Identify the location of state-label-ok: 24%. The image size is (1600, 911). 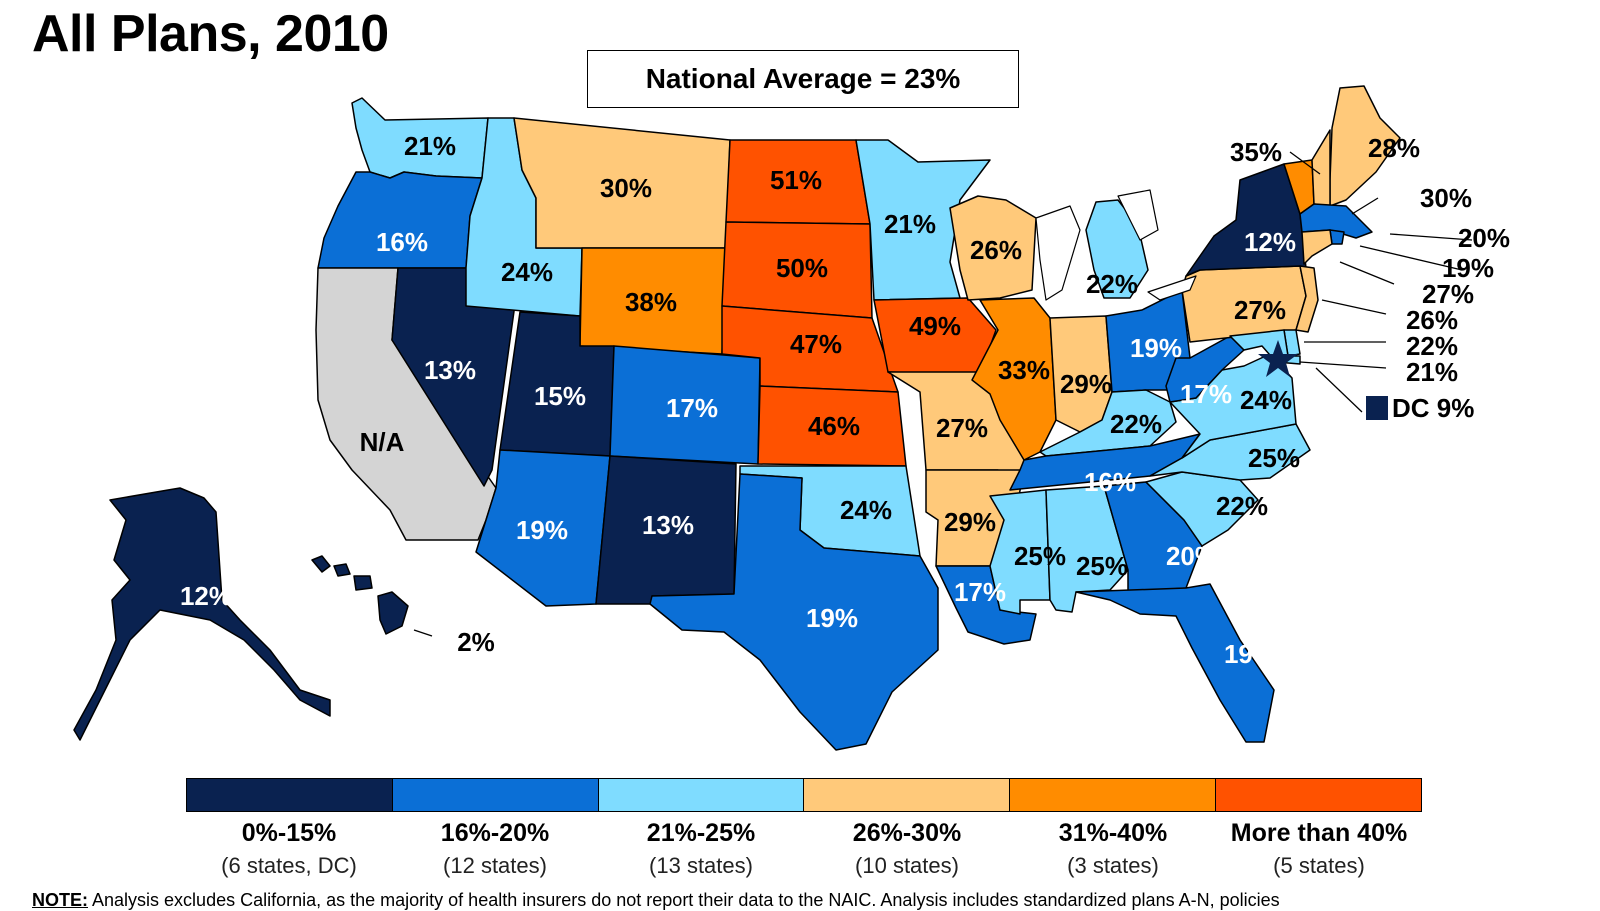
(866, 510).